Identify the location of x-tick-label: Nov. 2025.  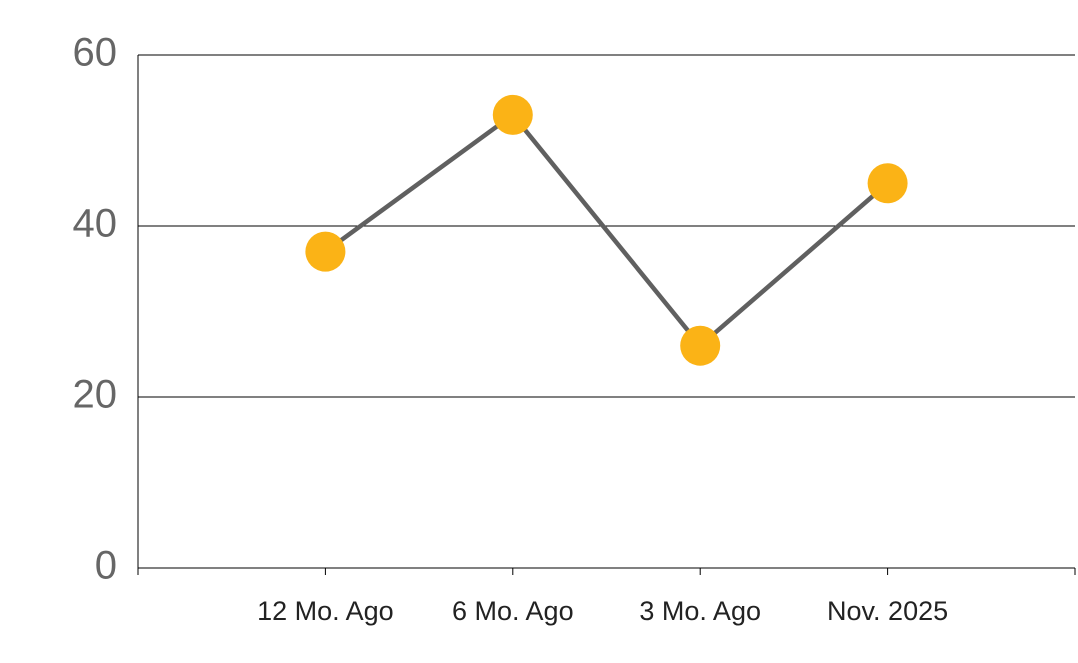
(887, 611).